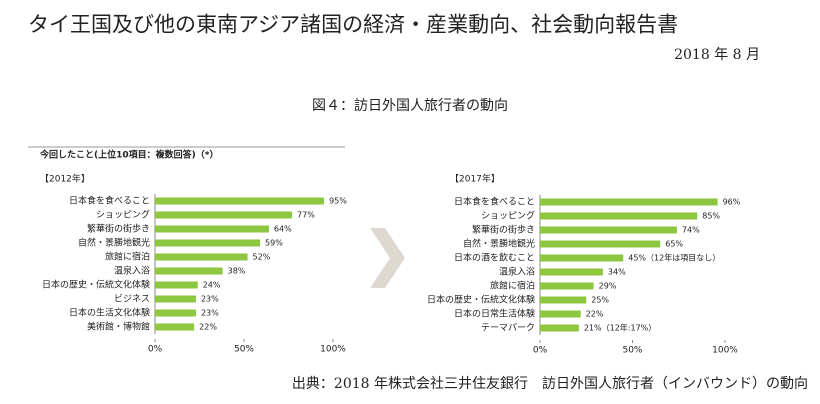 The image size is (820, 404). I want to click on category-label: 日本の生活文化体験, so click(109, 313).